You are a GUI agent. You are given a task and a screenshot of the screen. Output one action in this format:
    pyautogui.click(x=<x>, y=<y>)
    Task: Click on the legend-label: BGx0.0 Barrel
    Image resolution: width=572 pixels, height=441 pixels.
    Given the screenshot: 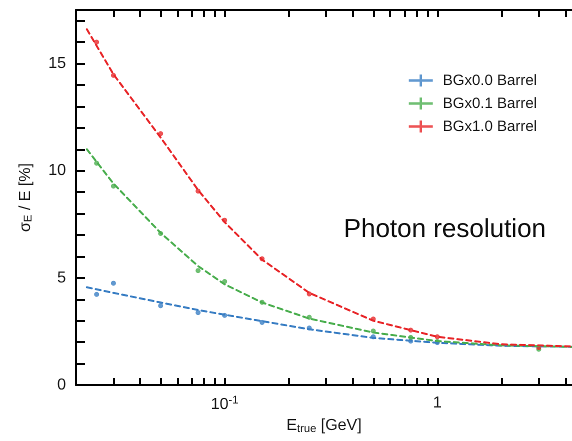 What is the action you would take?
    pyautogui.click(x=490, y=80)
    